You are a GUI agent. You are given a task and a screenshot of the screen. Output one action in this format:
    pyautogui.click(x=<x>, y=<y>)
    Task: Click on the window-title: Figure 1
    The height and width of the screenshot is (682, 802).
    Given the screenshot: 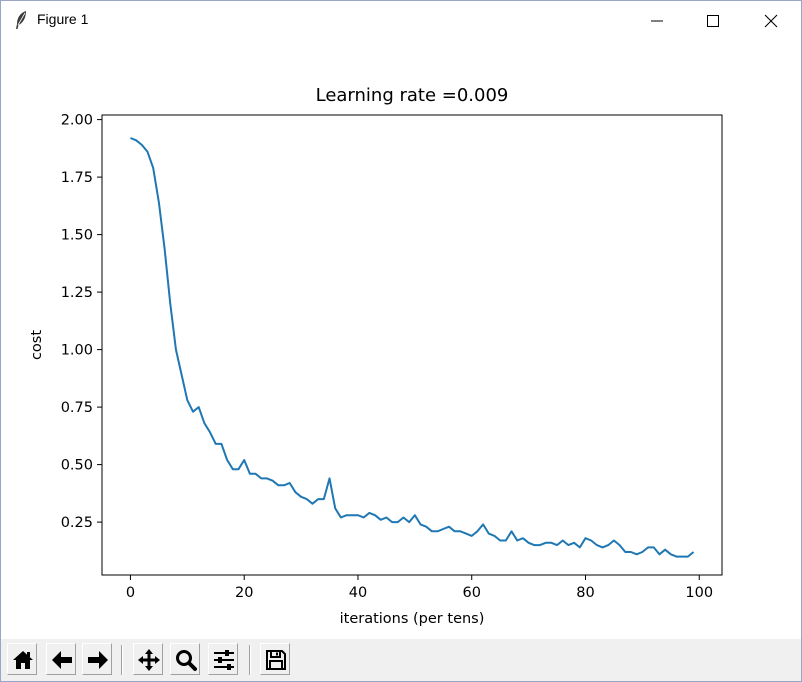 What is the action you would take?
    pyautogui.click(x=63, y=19)
    